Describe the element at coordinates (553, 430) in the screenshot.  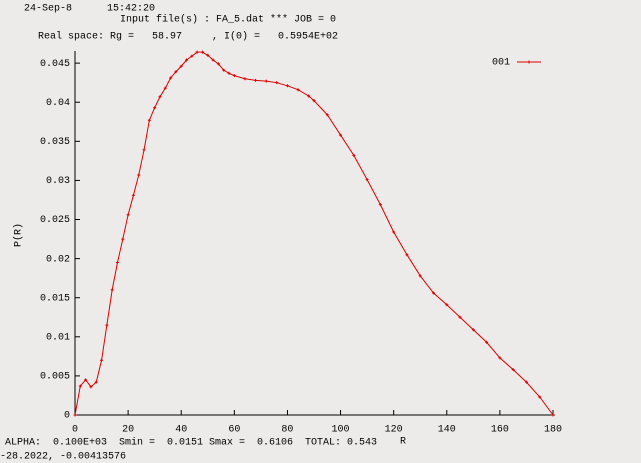
I see `x-tick-label: 180` at that location.